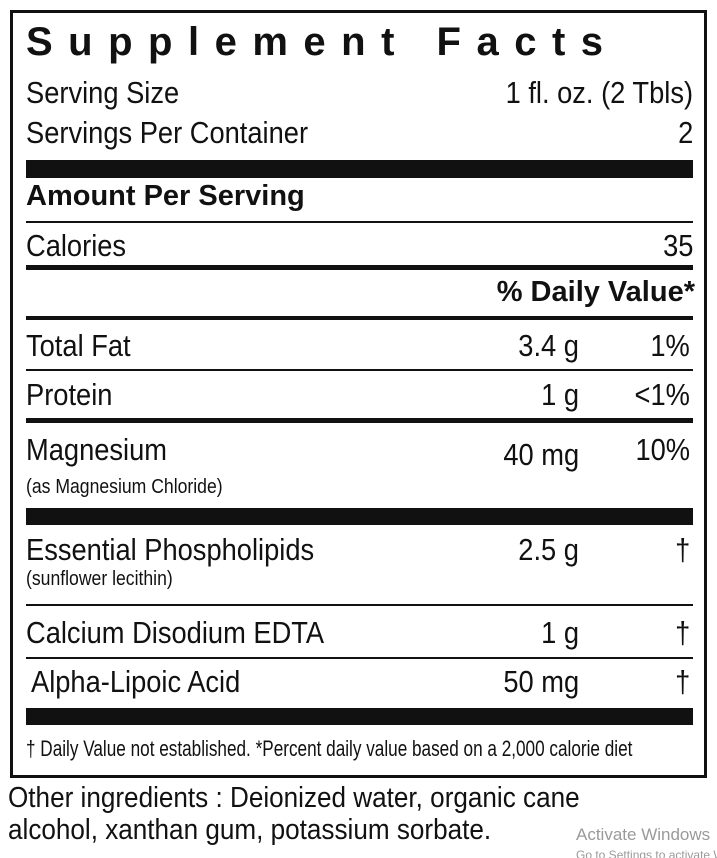 This screenshot has width=717, height=858. I want to click on nutrient-amount: 3.4 g, so click(548, 345).